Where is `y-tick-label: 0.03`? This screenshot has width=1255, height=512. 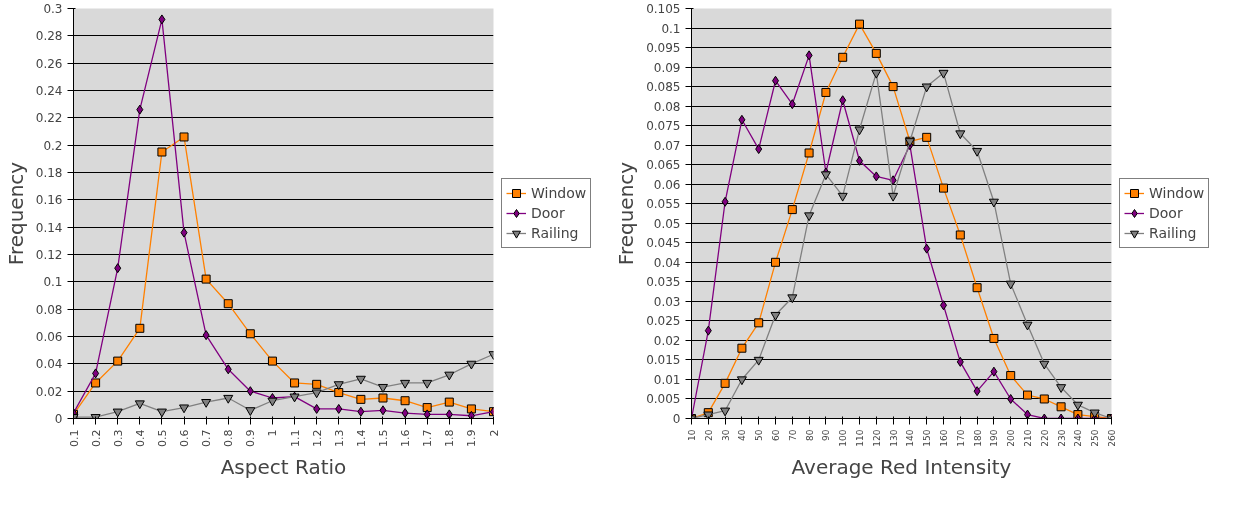
y-tick-label: 0.03 is located at coordinates (667, 301).